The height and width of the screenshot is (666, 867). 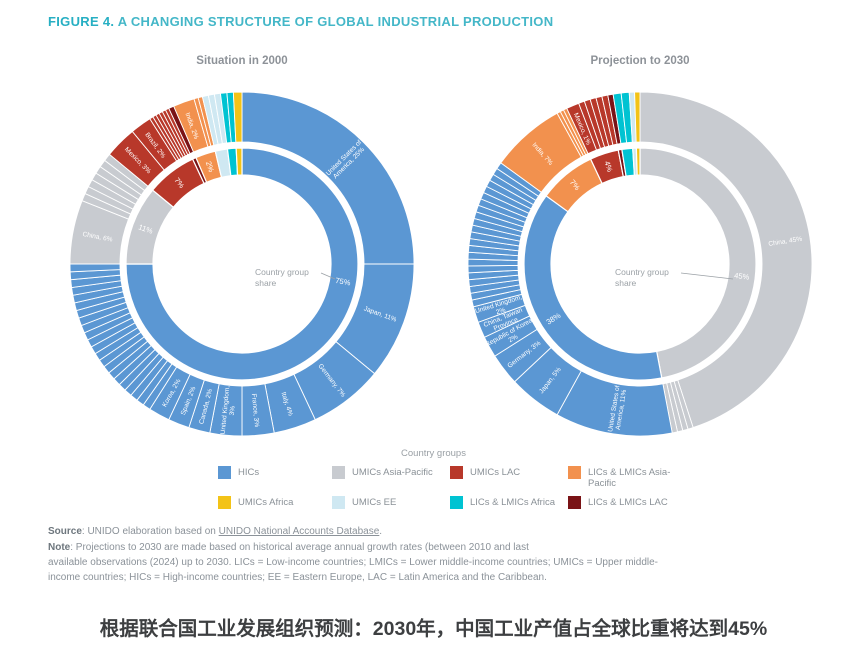 What do you see at coordinates (433, 453) in the screenshot?
I see `legend-title: Country groups` at bounding box center [433, 453].